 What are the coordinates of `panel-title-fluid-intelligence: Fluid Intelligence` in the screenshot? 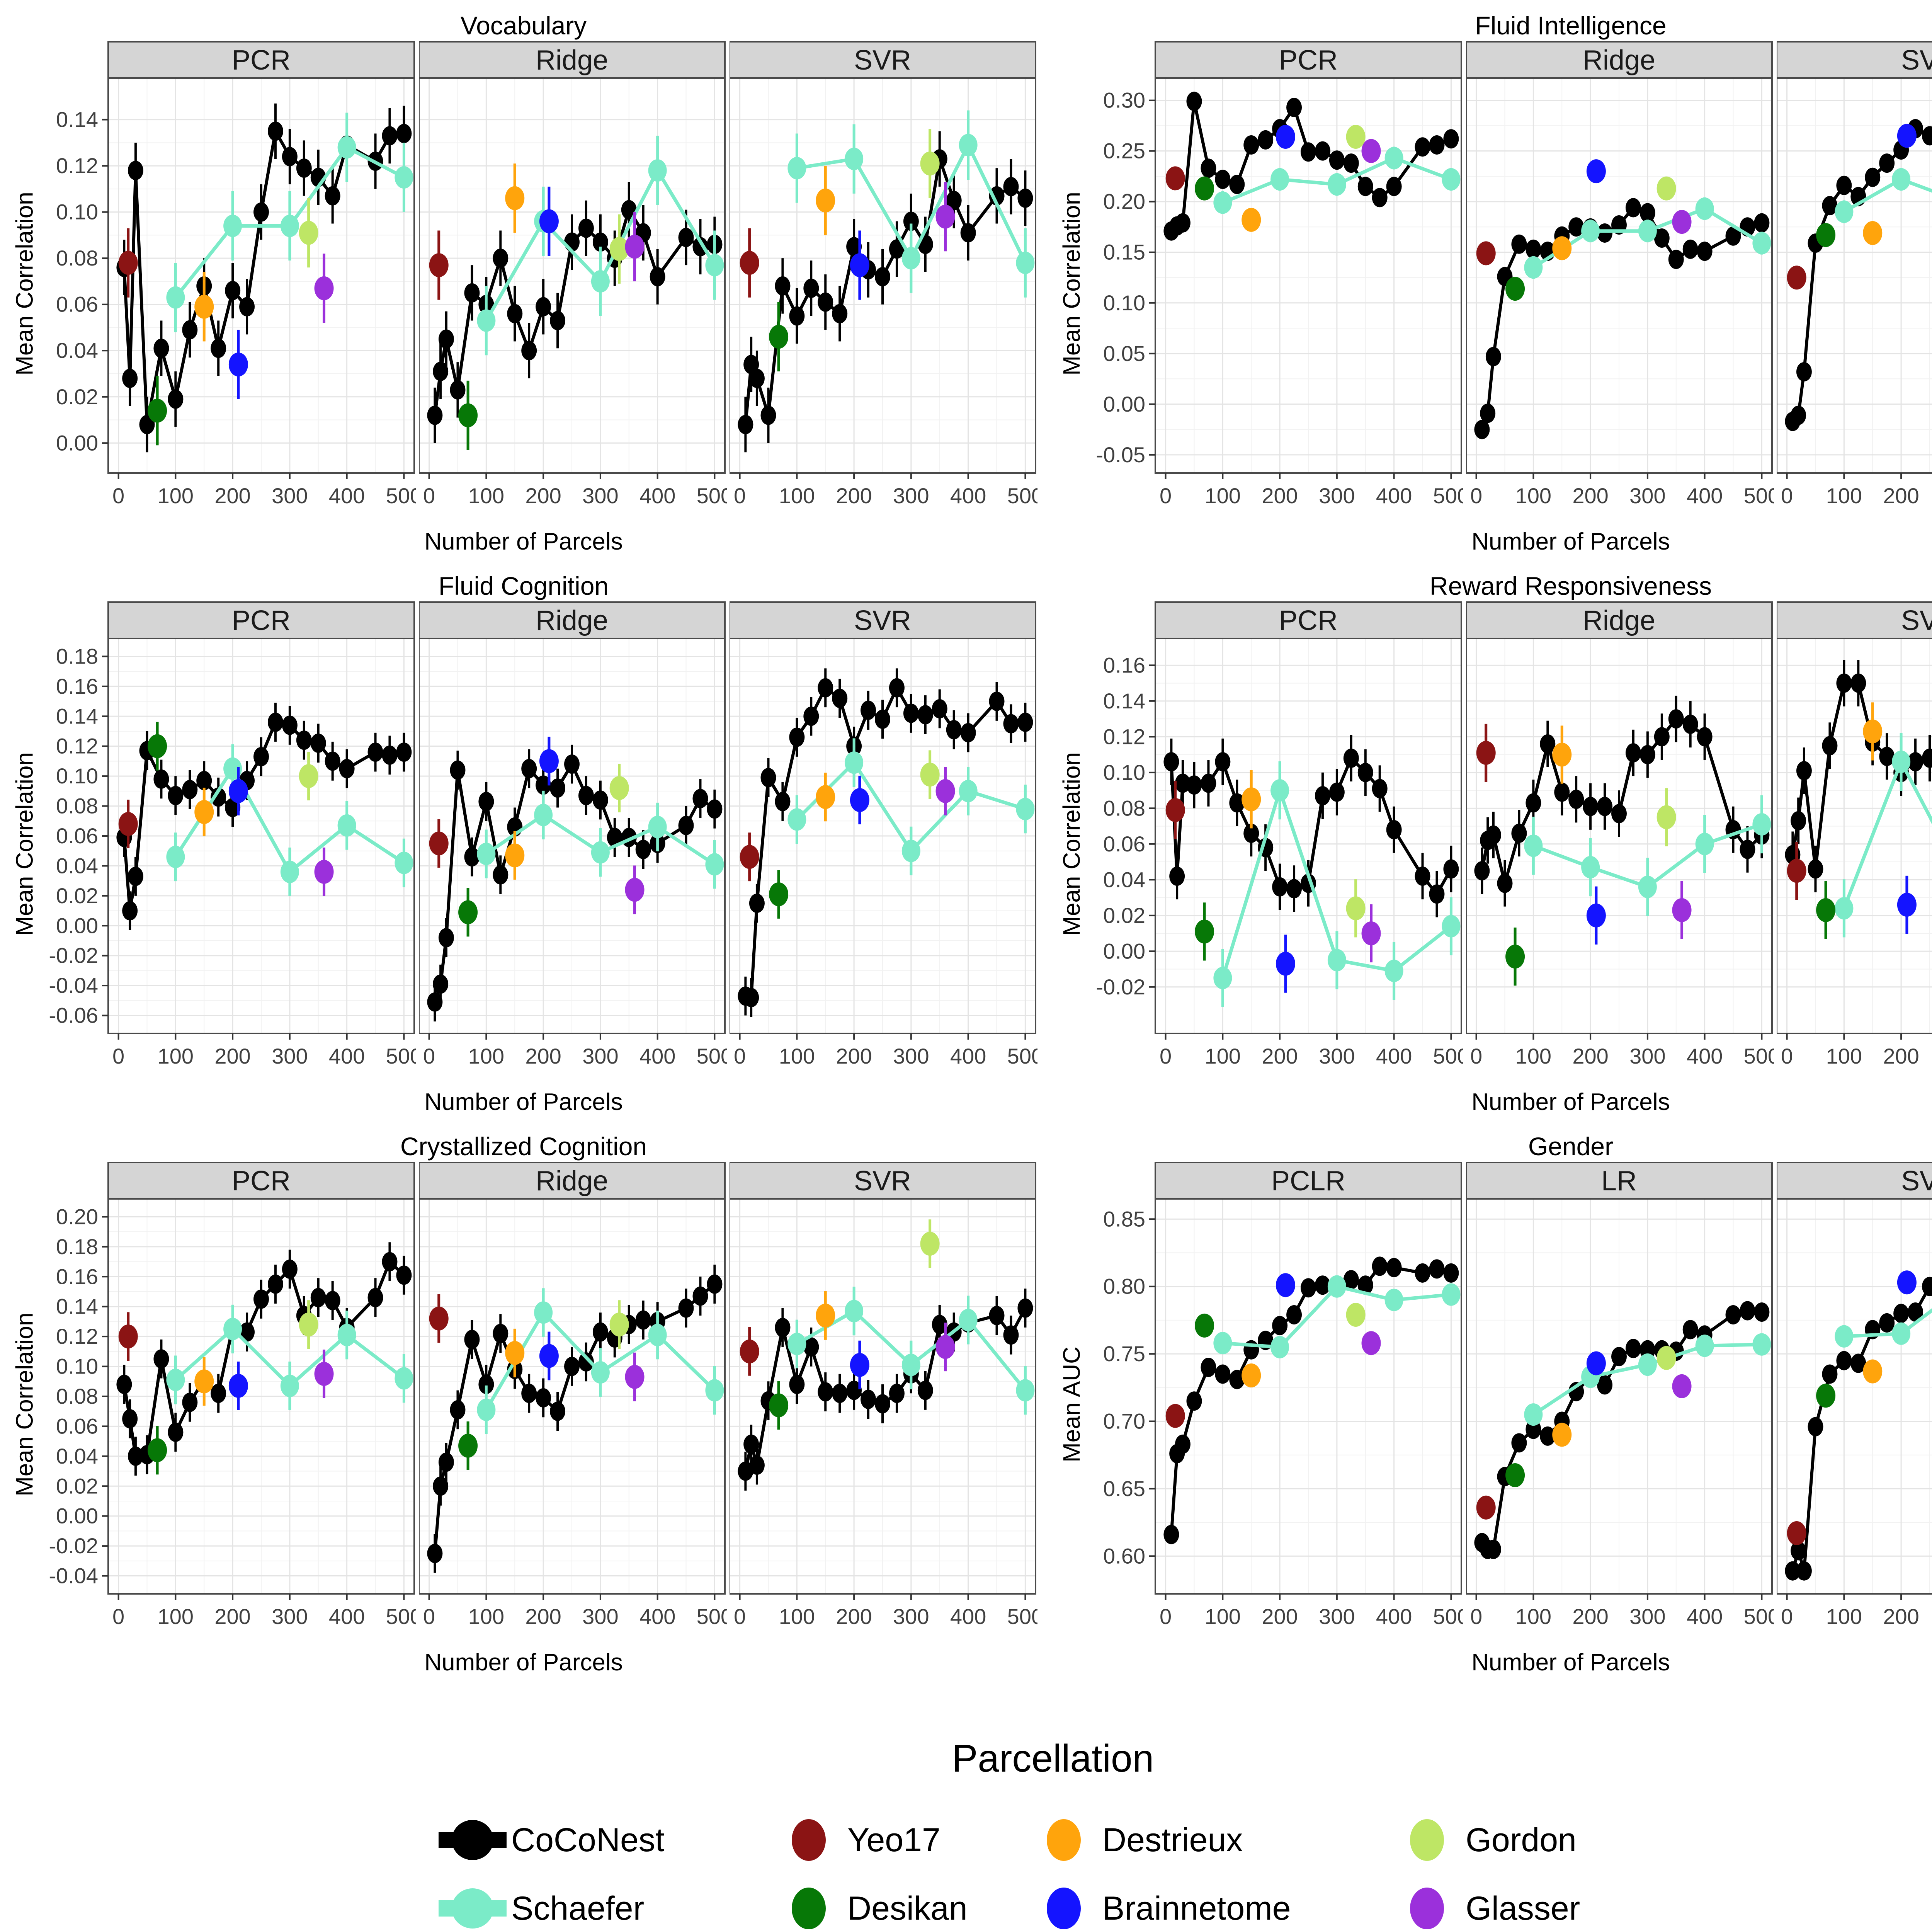 It's located at (1571, 25).